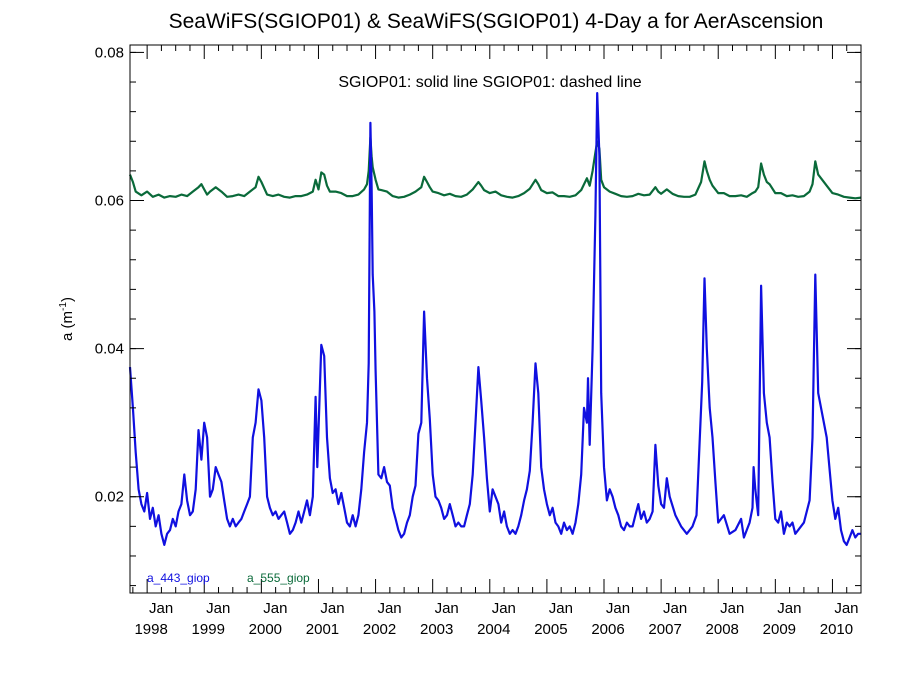  Describe the element at coordinates (436, 629) in the screenshot. I see `x-tick-year-label: 2003` at that location.